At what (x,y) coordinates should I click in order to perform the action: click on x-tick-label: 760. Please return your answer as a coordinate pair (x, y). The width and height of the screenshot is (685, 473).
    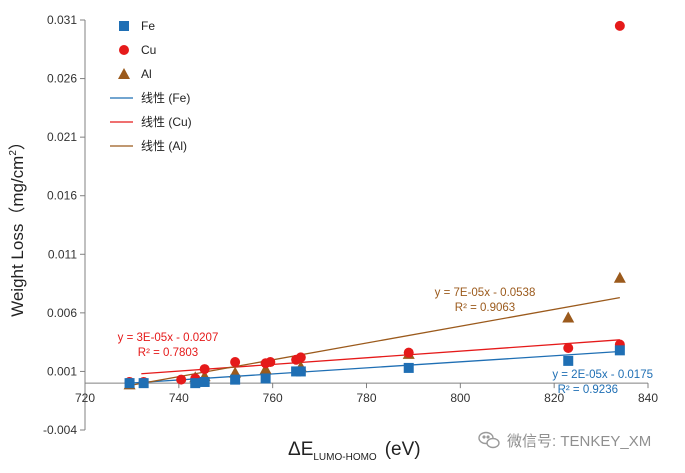
    Looking at the image, I should click on (273, 398).